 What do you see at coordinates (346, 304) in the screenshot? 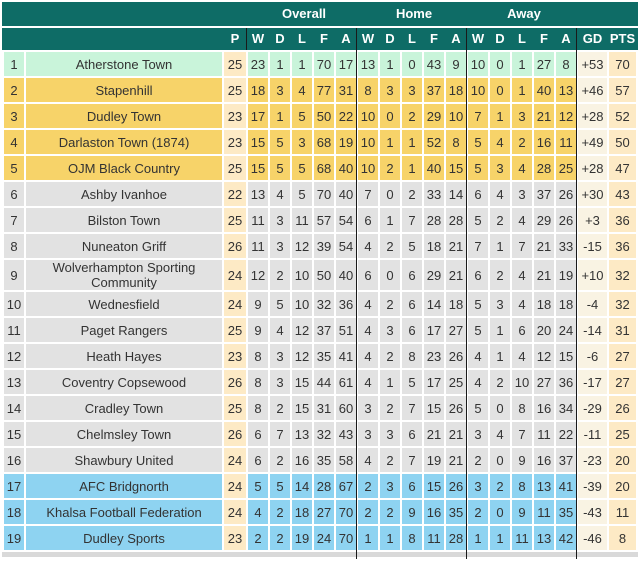
I see `overall-goals-against-cell: 36` at bounding box center [346, 304].